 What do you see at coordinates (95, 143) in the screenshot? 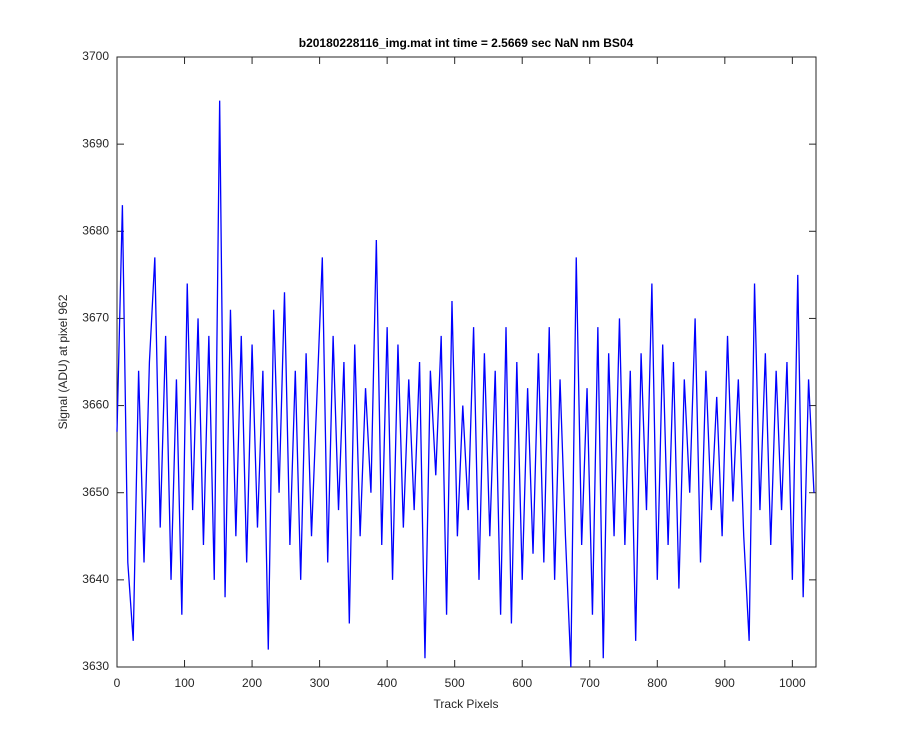
I see `y-tick-label: 3690` at bounding box center [95, 143].